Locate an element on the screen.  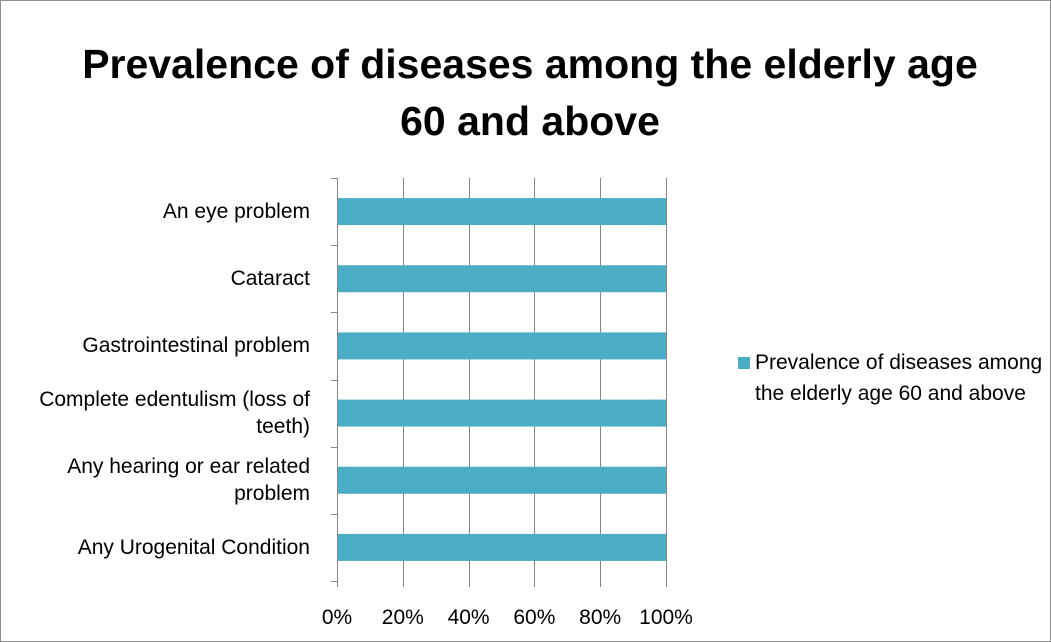
category-label: Any hearing or ear related problem is located at coordinates (188, 480).